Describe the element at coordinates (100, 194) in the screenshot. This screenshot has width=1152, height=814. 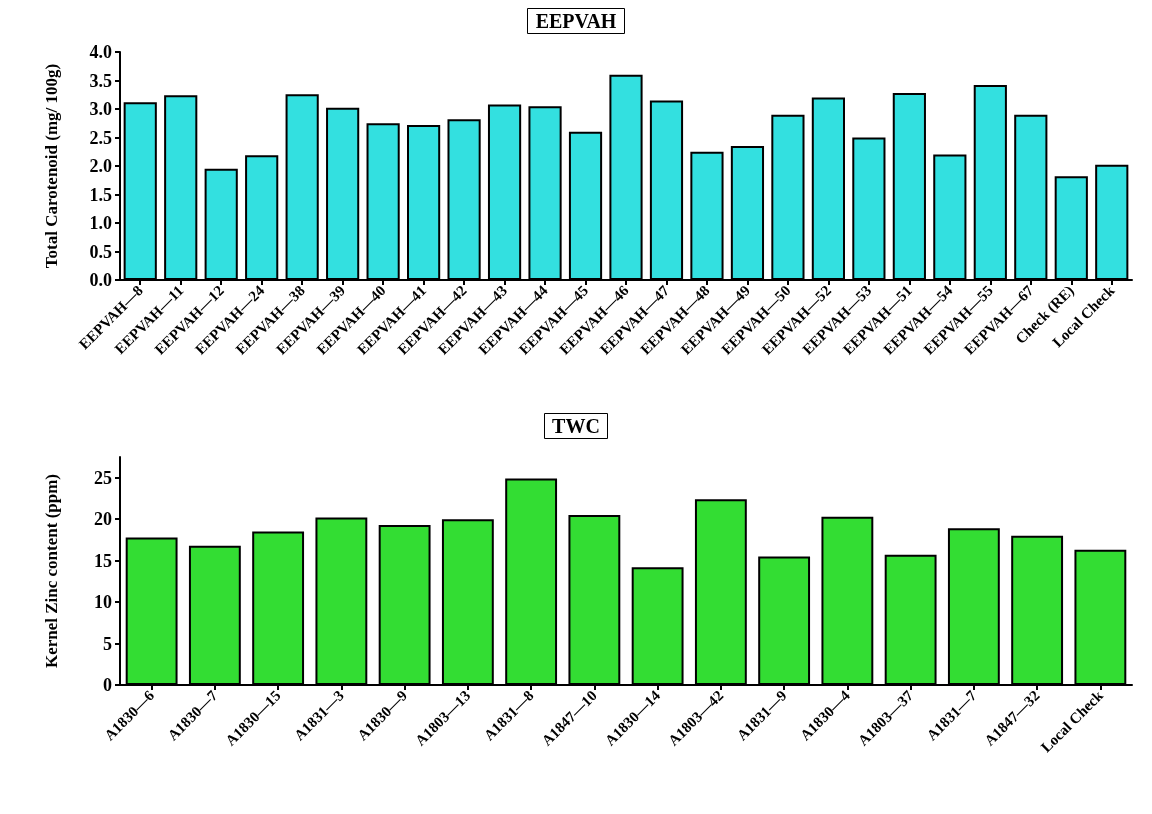
I see `y-tick-label: 1.5` at that location.